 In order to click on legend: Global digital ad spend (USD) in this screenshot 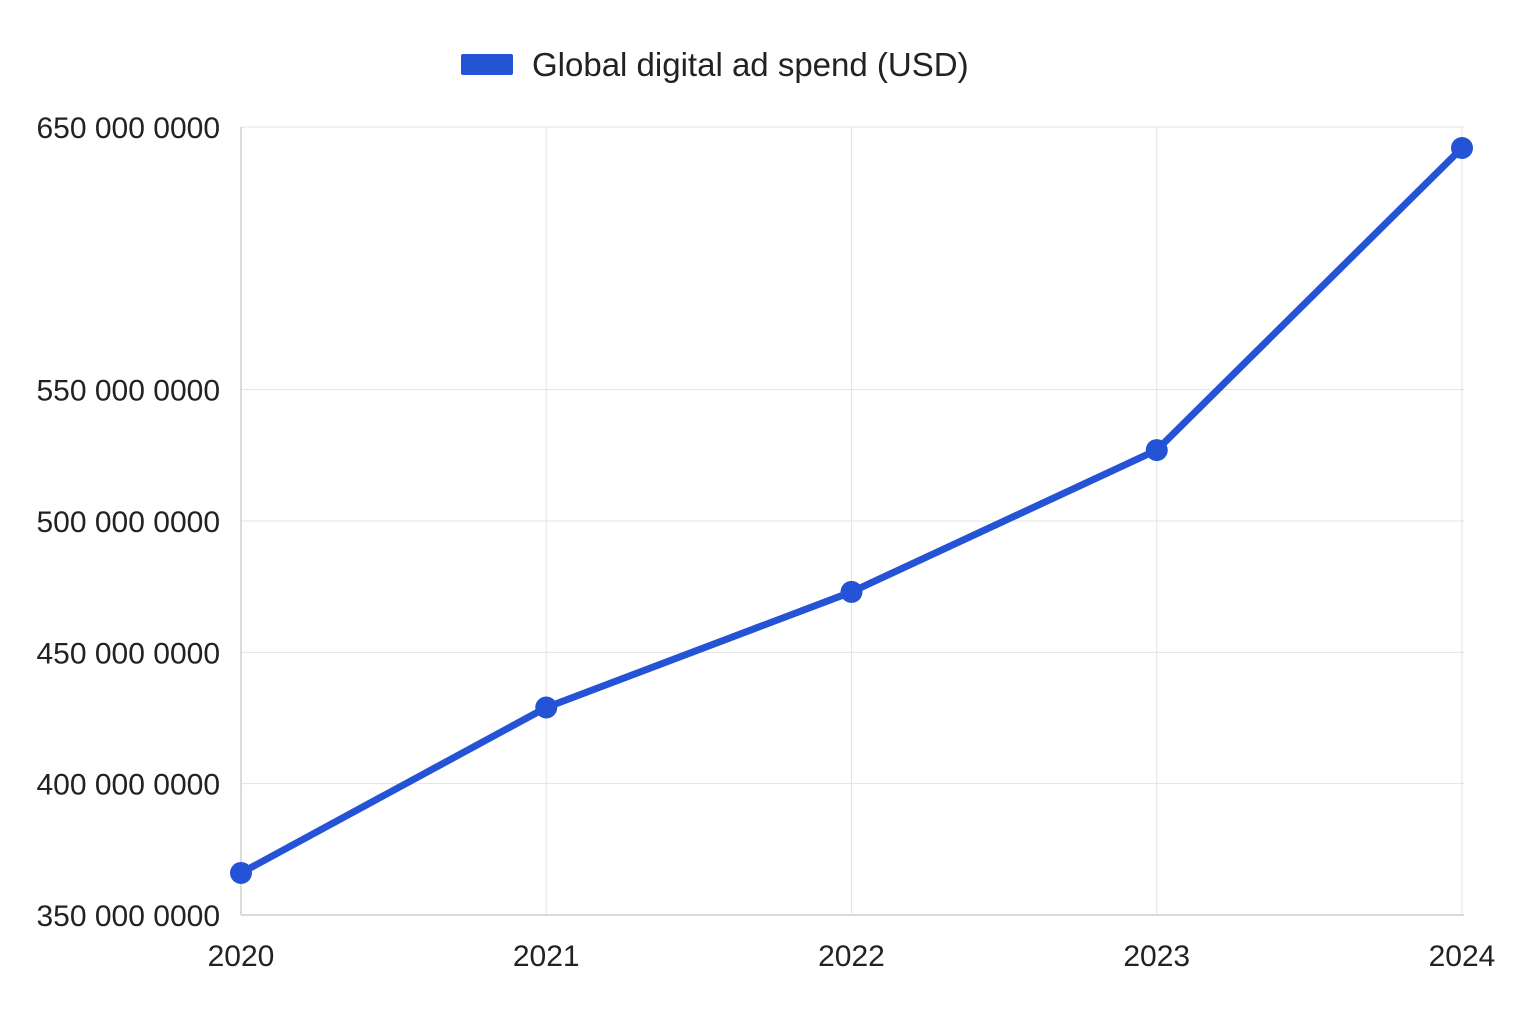, I will do `click(715, 64)`.